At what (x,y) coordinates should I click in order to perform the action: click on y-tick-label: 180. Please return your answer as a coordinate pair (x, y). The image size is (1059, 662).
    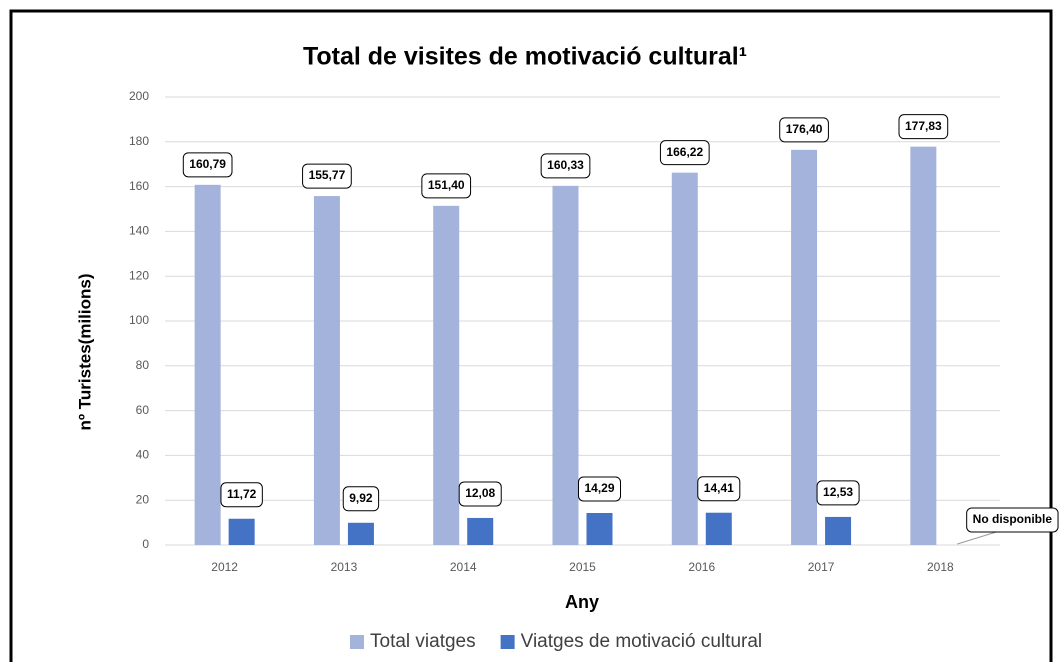
    Looking at the image, I should click on (139, 141).